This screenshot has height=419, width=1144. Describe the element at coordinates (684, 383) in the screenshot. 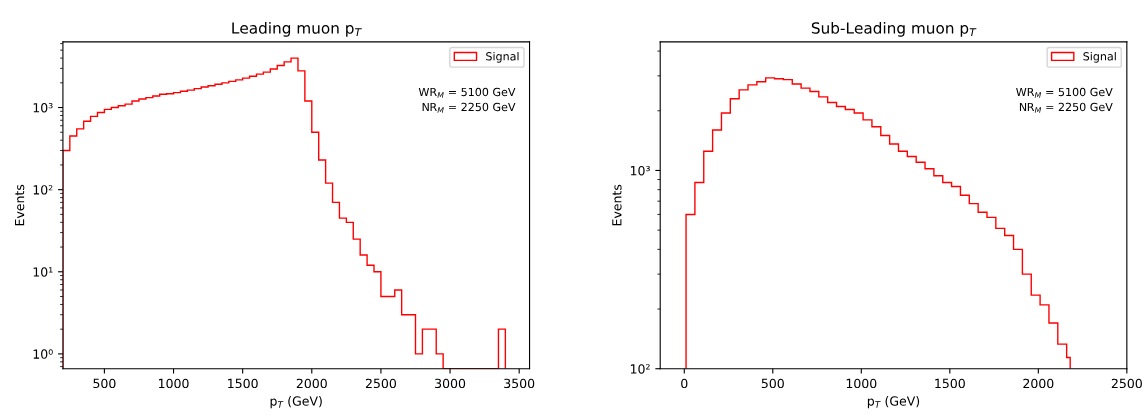

I see `x-tick-label: 0` at that location.